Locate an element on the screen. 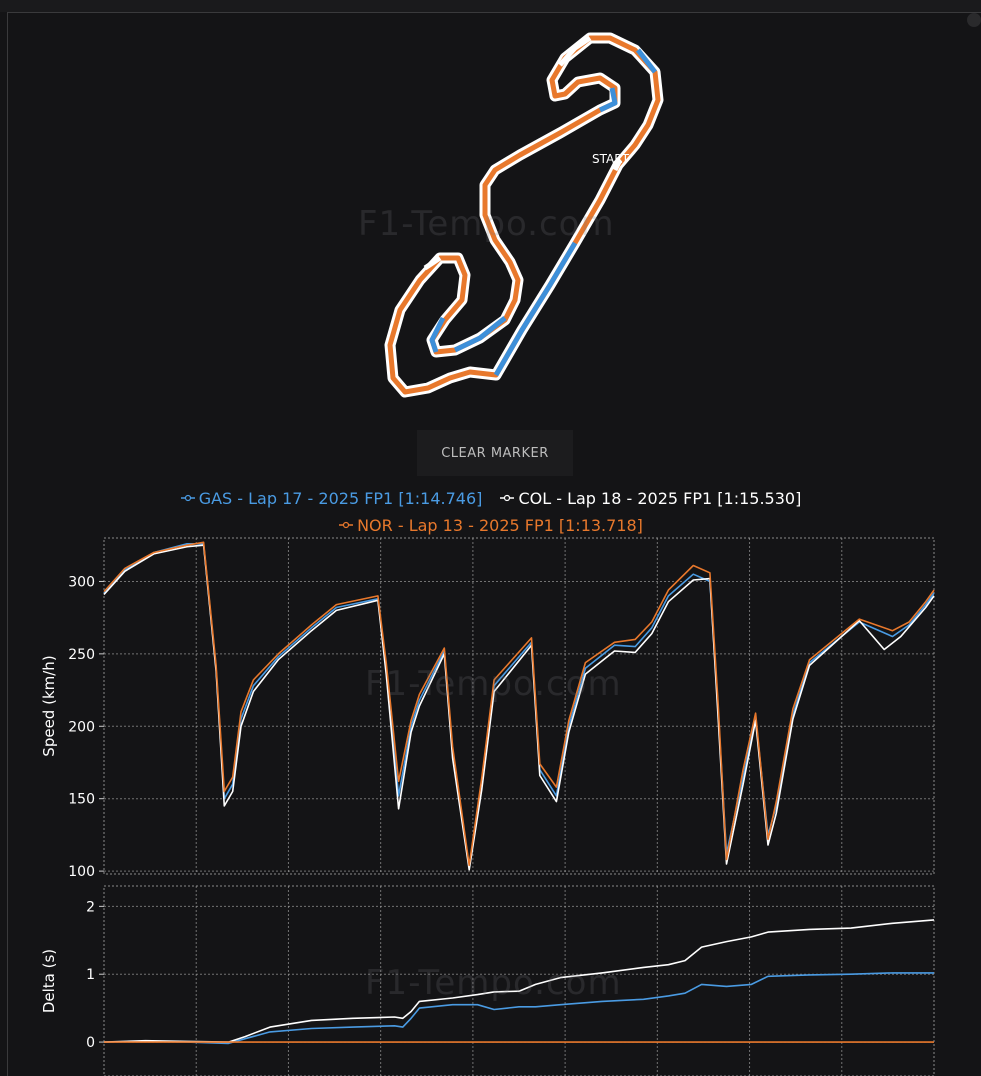 Image resolution: width=981 pixels, height=1076 pixels. start-label: START is located at coordinates (611, 159).